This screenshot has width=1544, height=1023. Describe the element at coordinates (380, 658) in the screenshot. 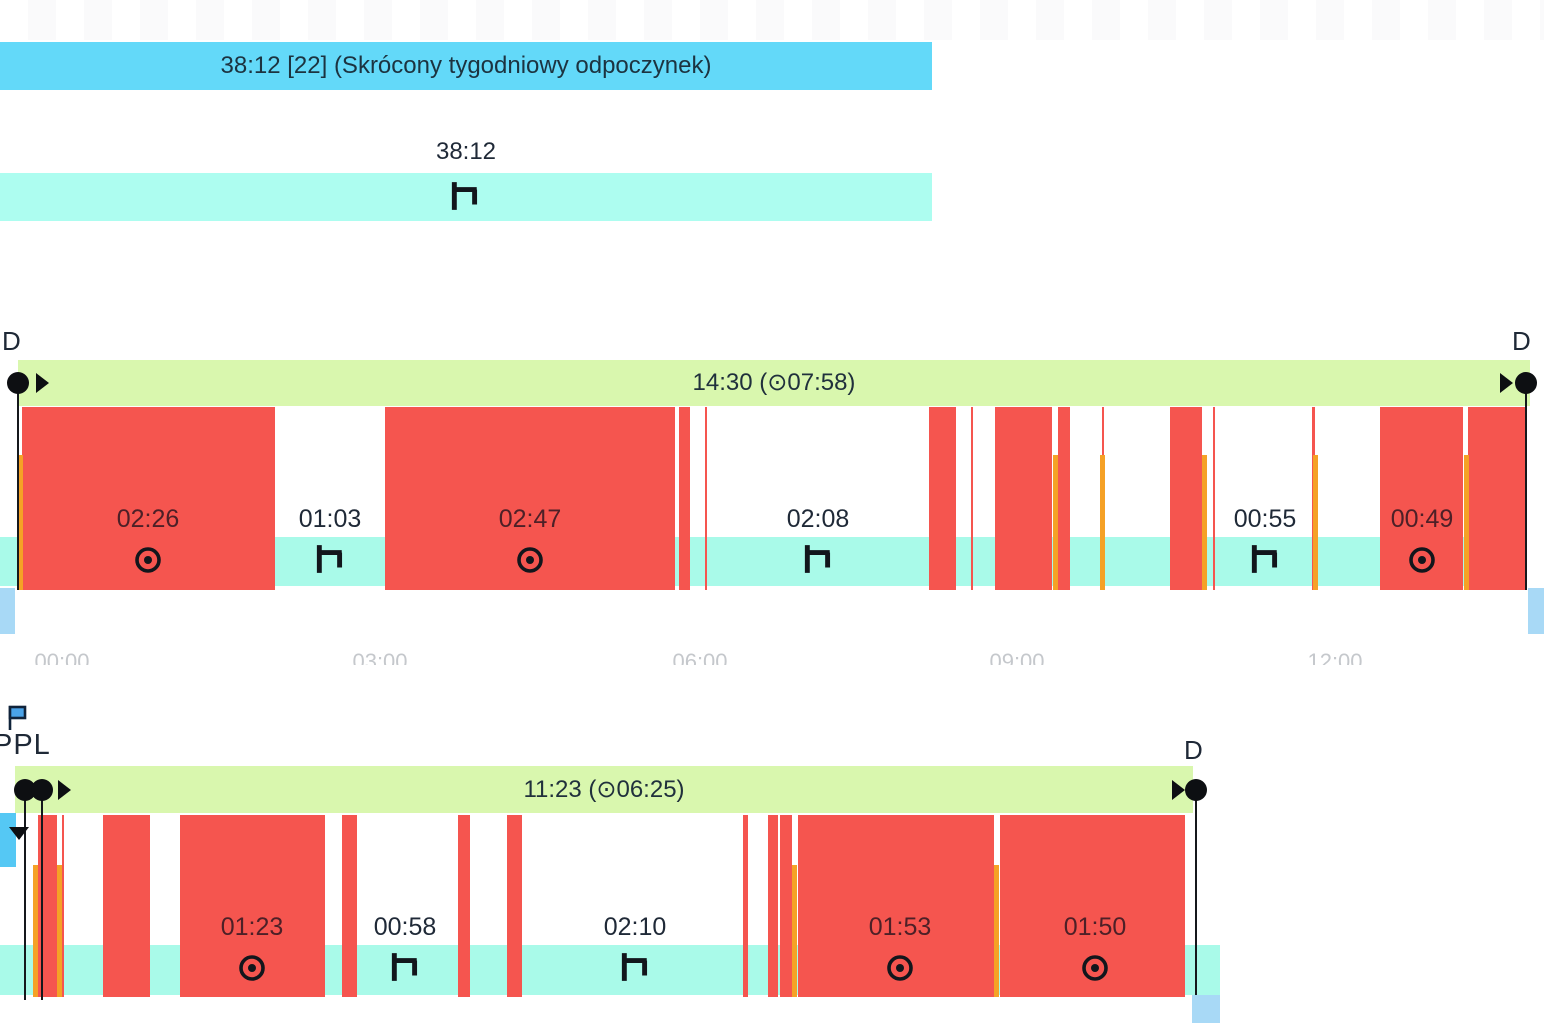

I see `axis-tick-label: 03:00` at that location.